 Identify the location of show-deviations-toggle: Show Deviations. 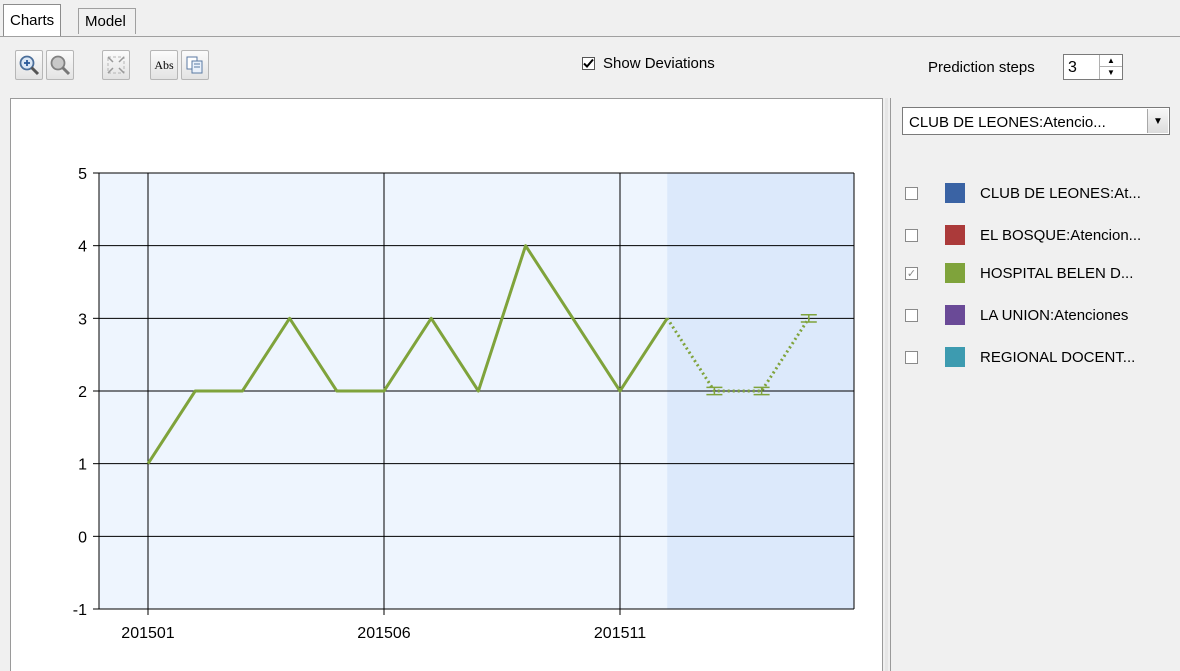
(648, 63).